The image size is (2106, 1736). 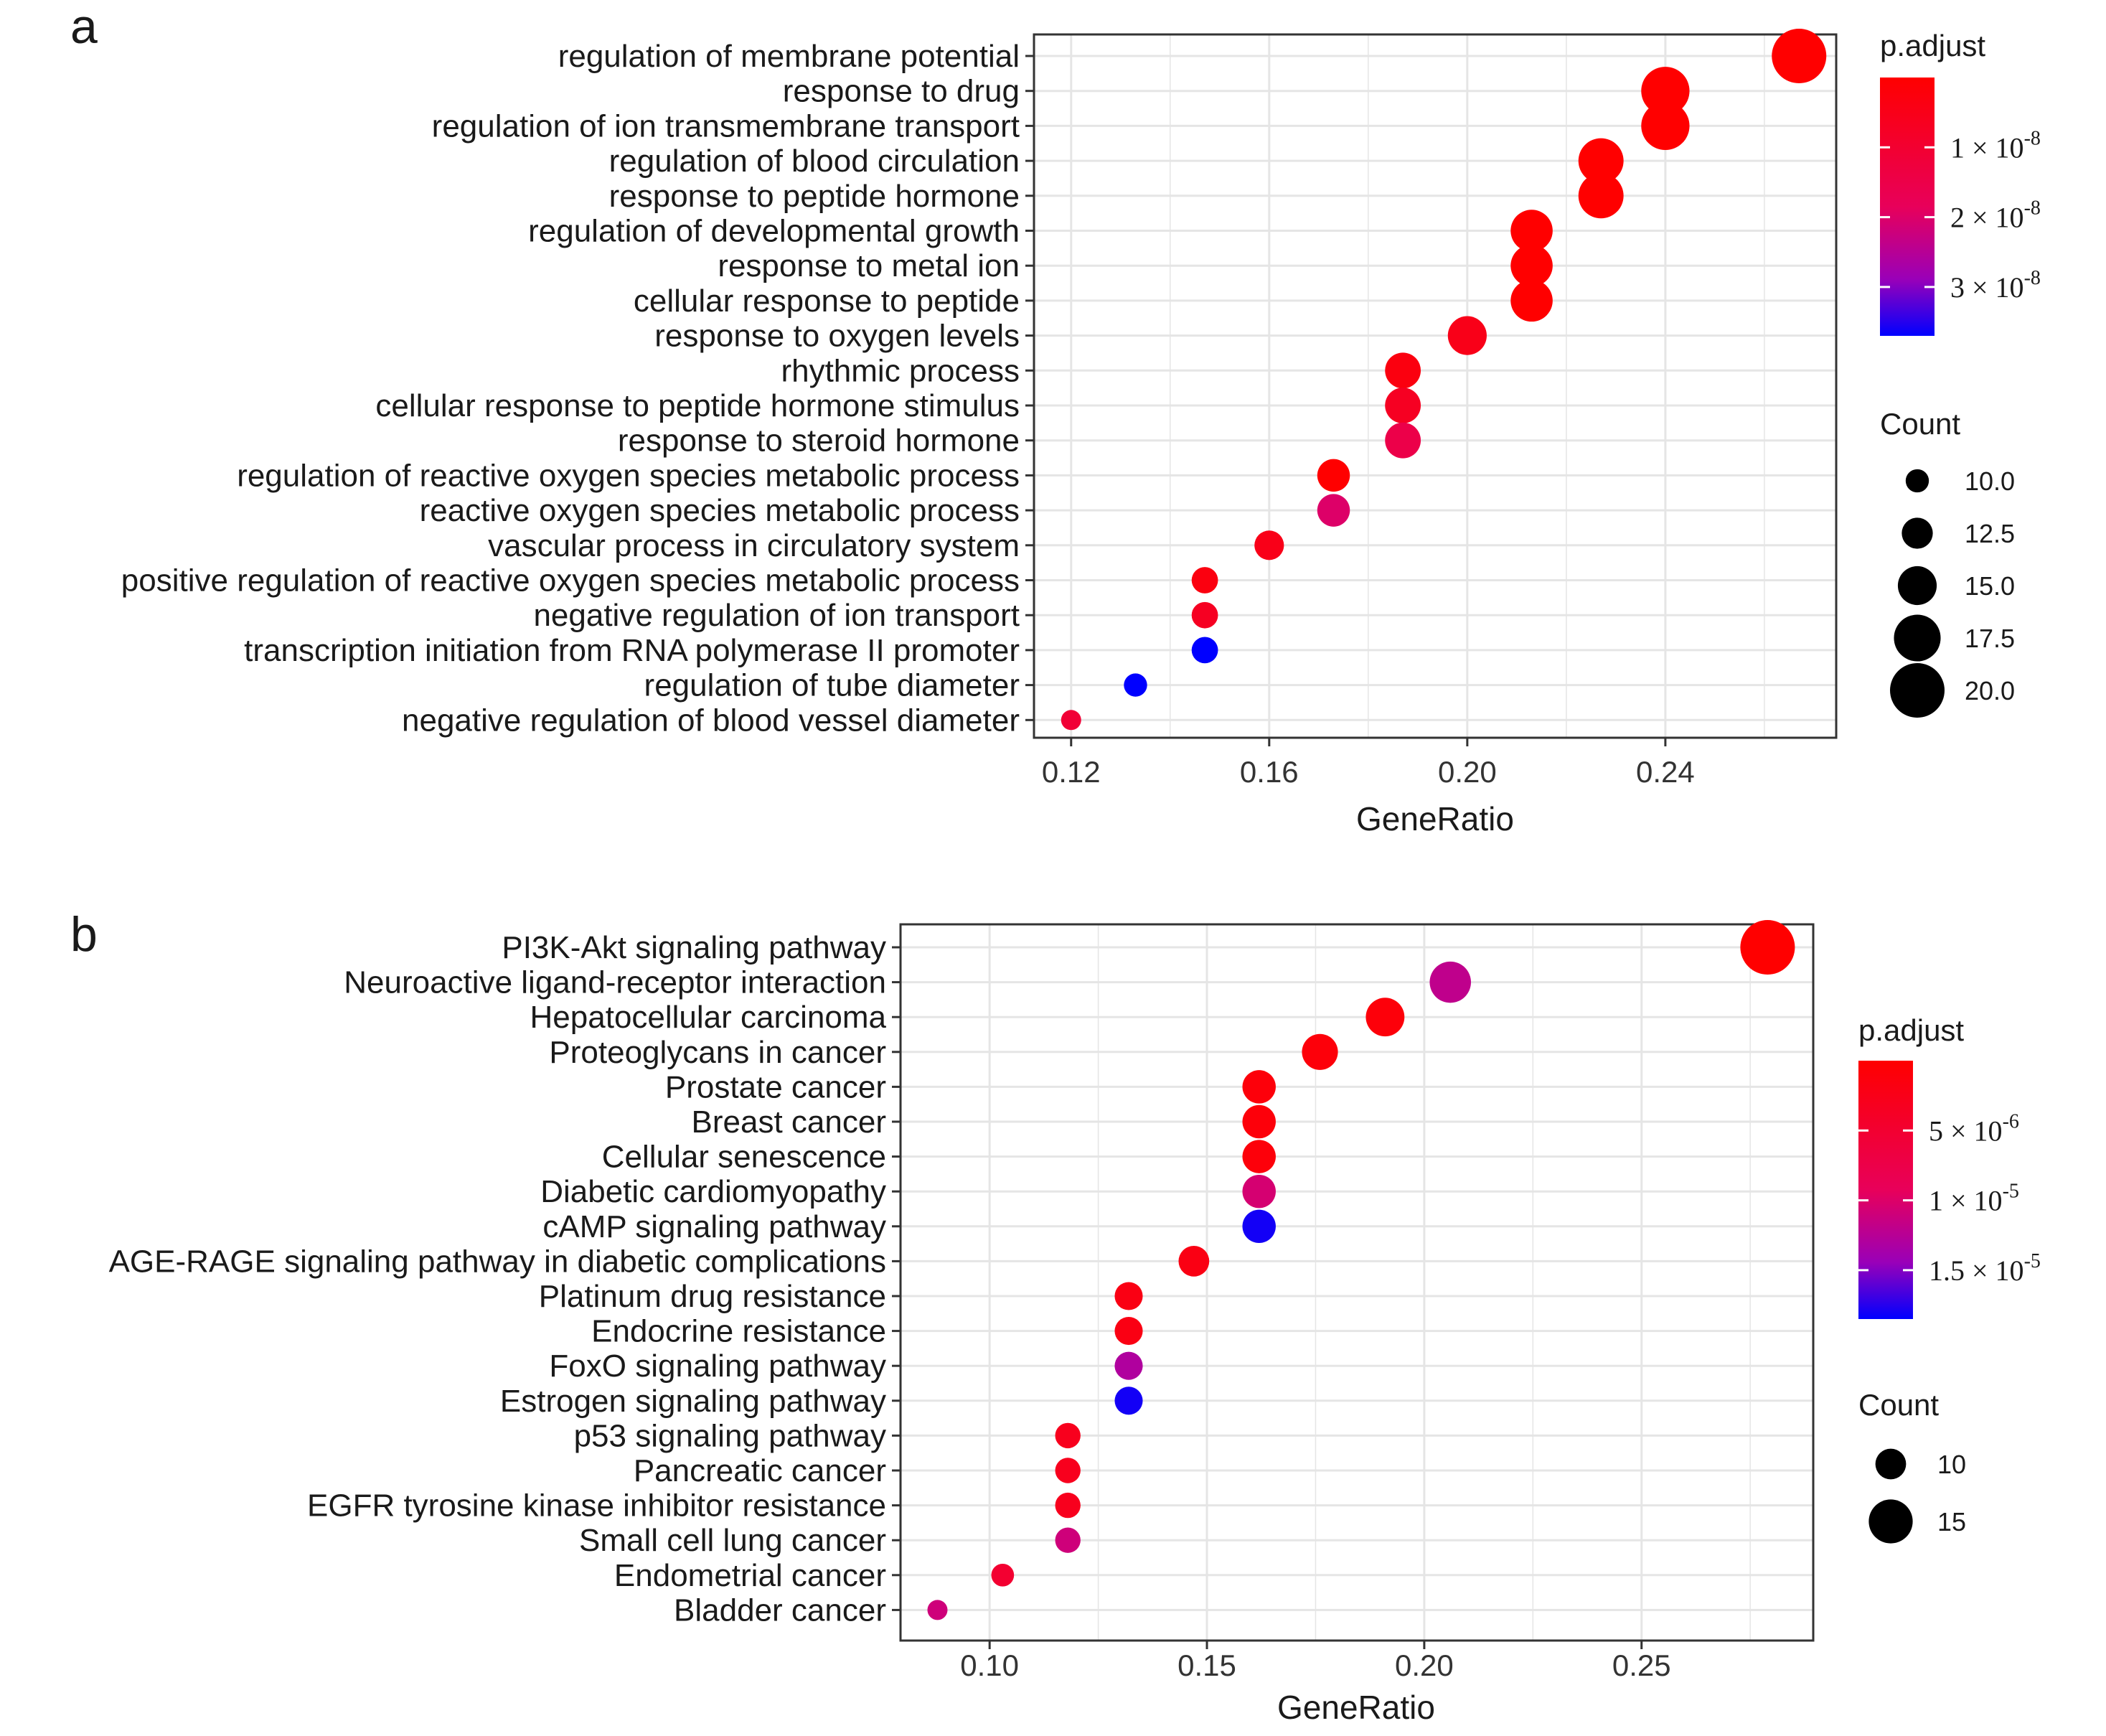 What do you see at coordinates (84, 27) in the screenshot?
I see `panel-label-a: a` at bounding box center [84, 27].